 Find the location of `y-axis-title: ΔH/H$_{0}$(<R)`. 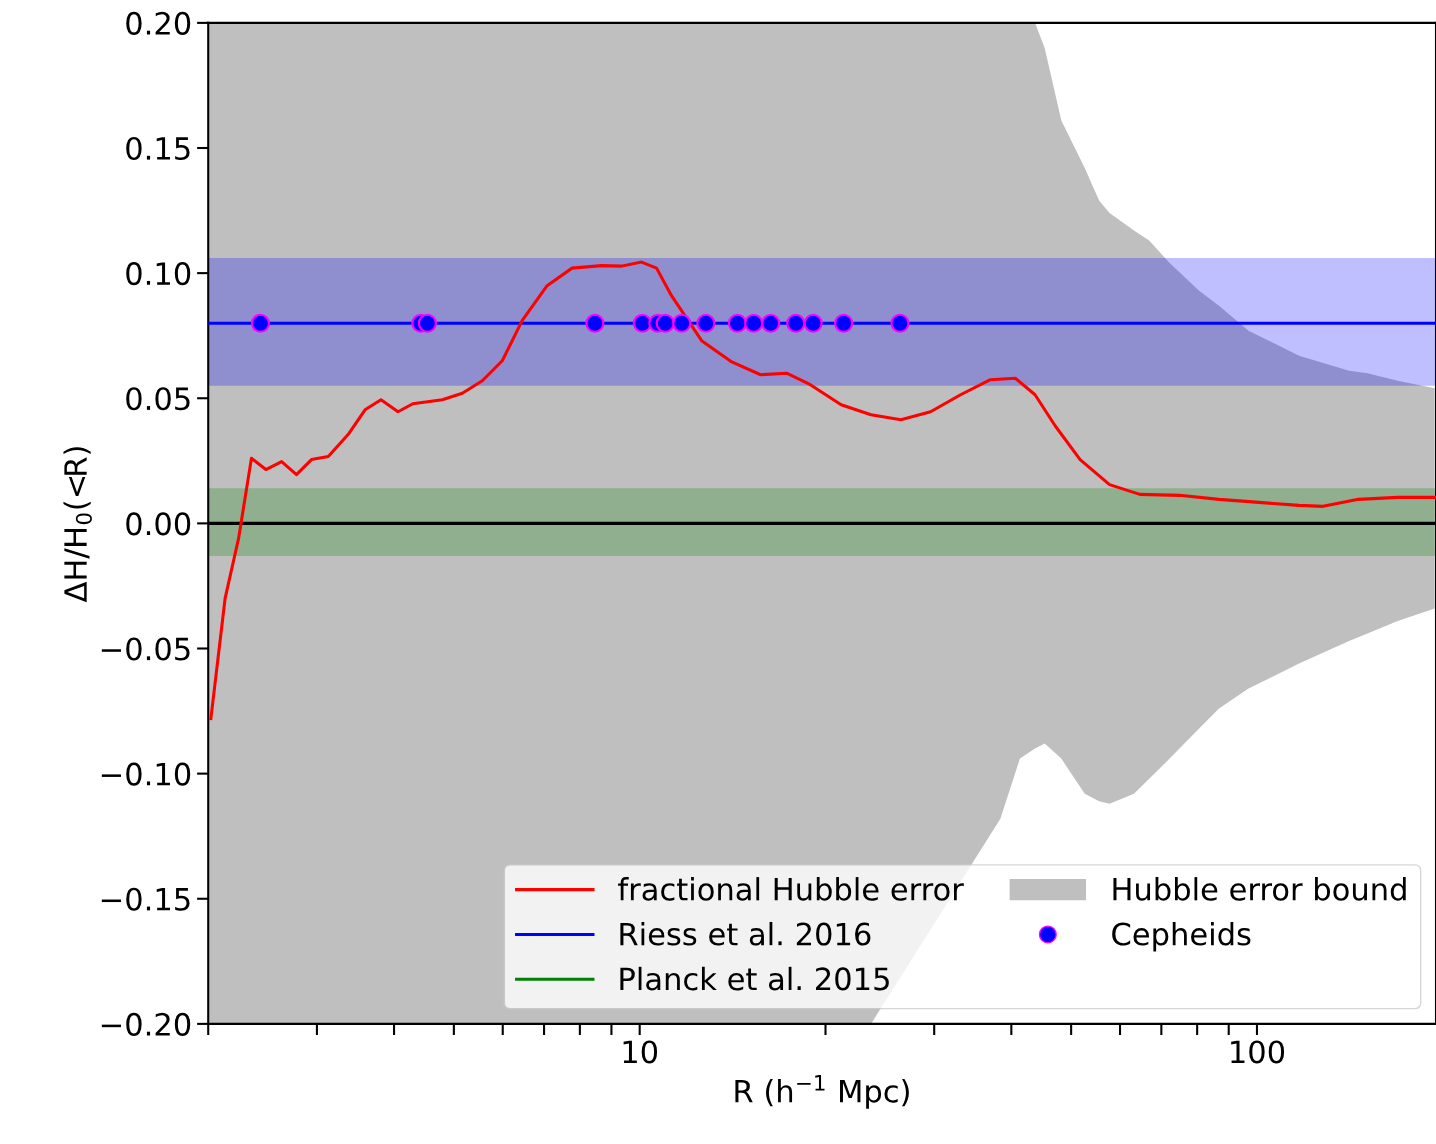

y-axis-title: ΔH/H$_{0}$(<R) is located at coordinates (77, 525).